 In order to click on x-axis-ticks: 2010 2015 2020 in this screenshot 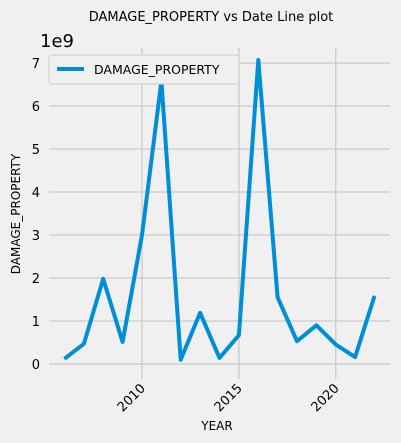, I will do `click(229, 398)`.